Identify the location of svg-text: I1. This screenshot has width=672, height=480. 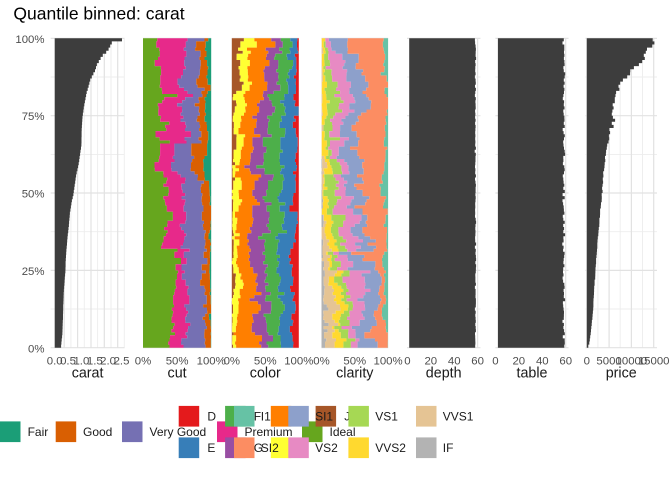
(266, 417).